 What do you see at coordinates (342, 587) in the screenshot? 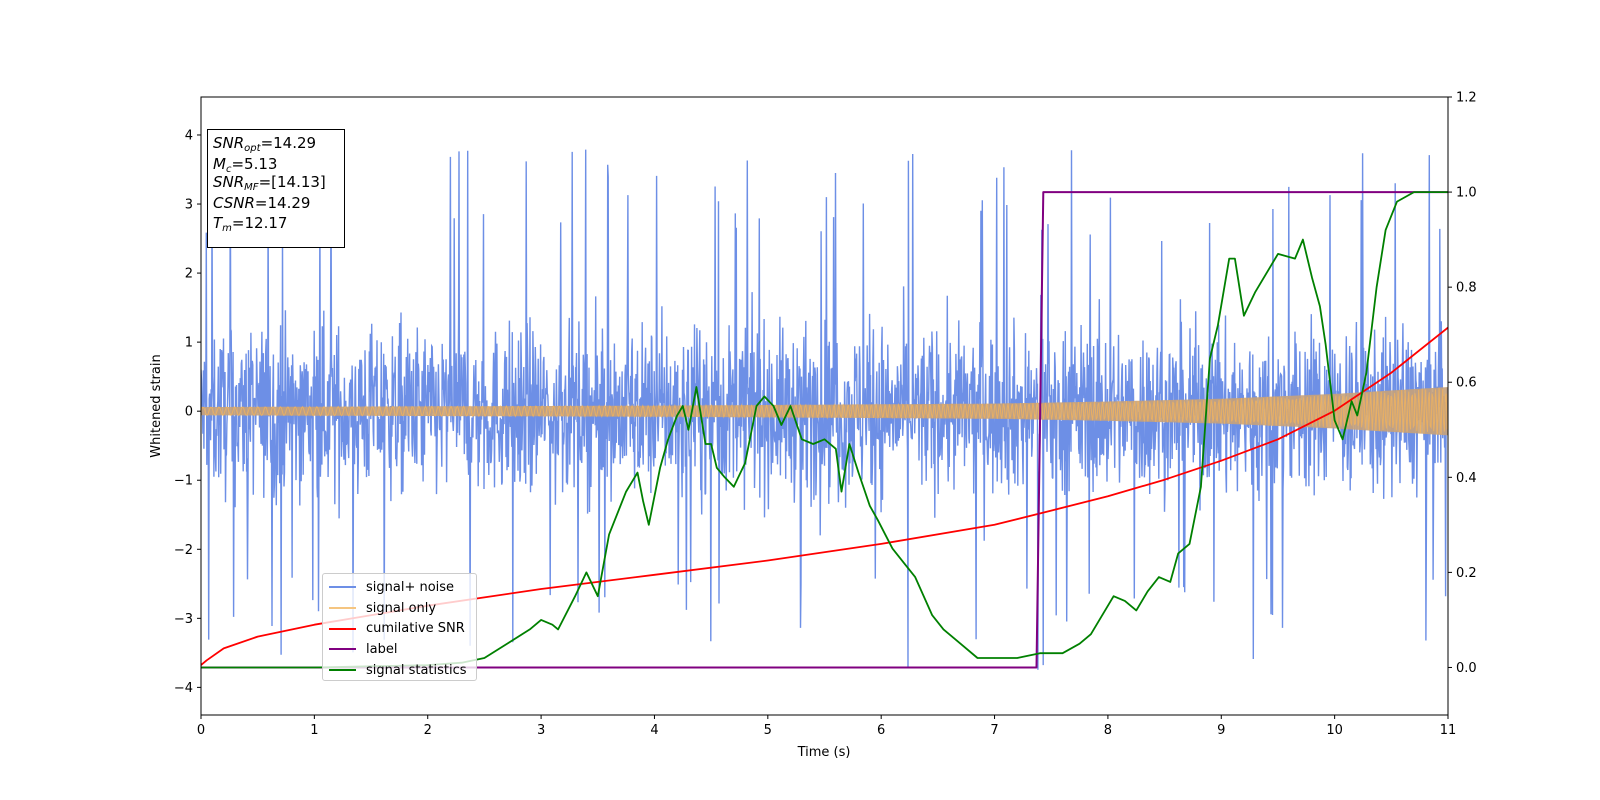
I see `legend-swatch-signal-noise` at bounding box center [342, 587].